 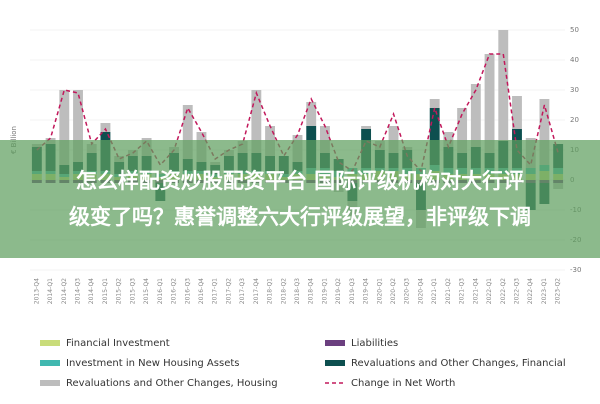 I want to click on y-tick-label: 50, so click(x=574, y=30).